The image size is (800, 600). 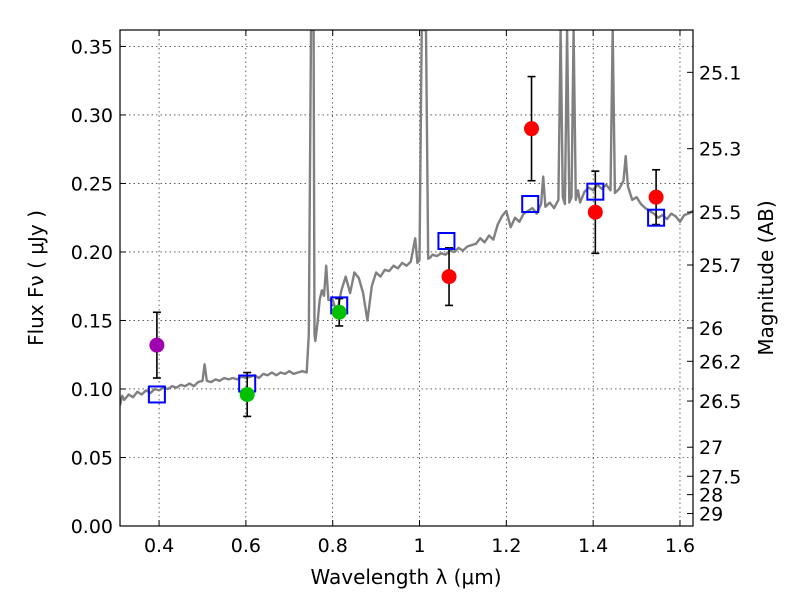 I want to click on mag-tick-label: 27.5, so click(x=720, y=477).